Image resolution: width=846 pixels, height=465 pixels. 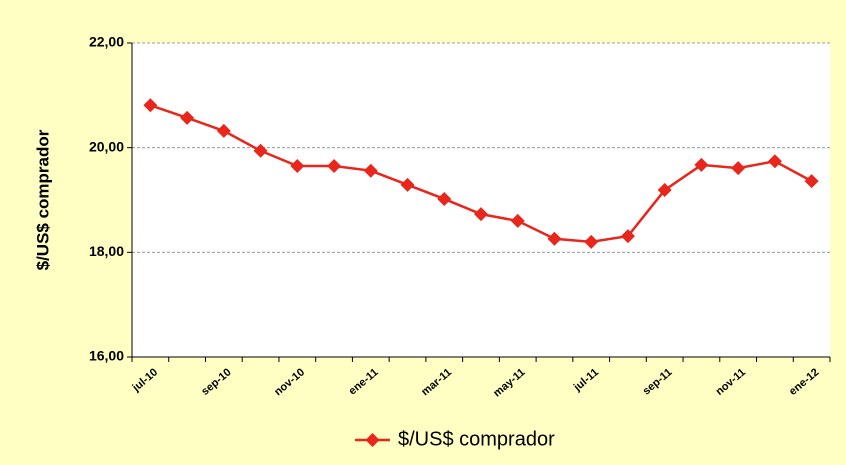 I want to click on y-axis-label: $/US$ comprador, so click(x=42, y=199).